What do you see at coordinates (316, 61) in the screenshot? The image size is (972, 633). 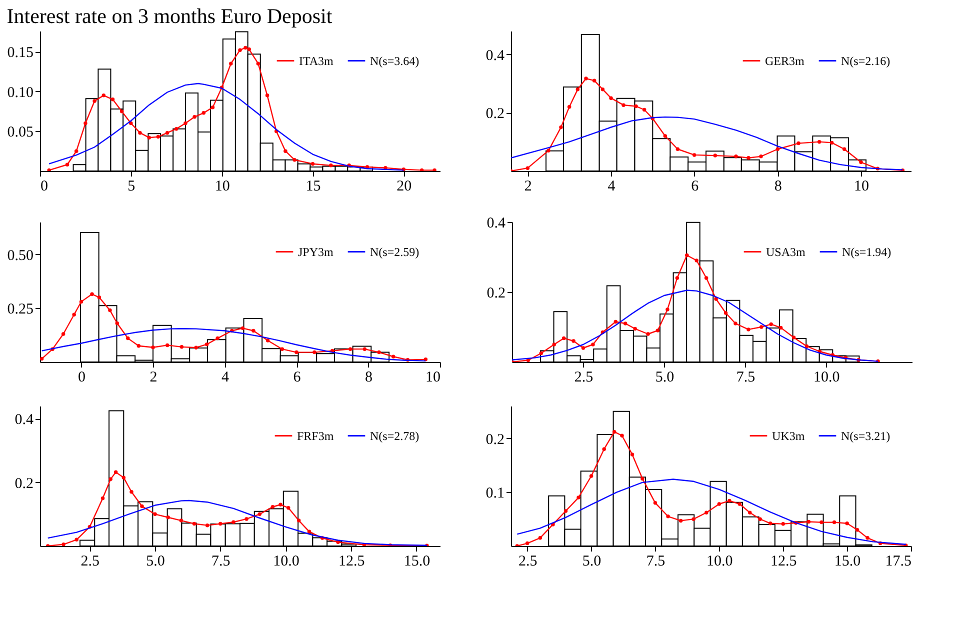 I see `legend-label: ITA3m` at bounding box center [316, 61].